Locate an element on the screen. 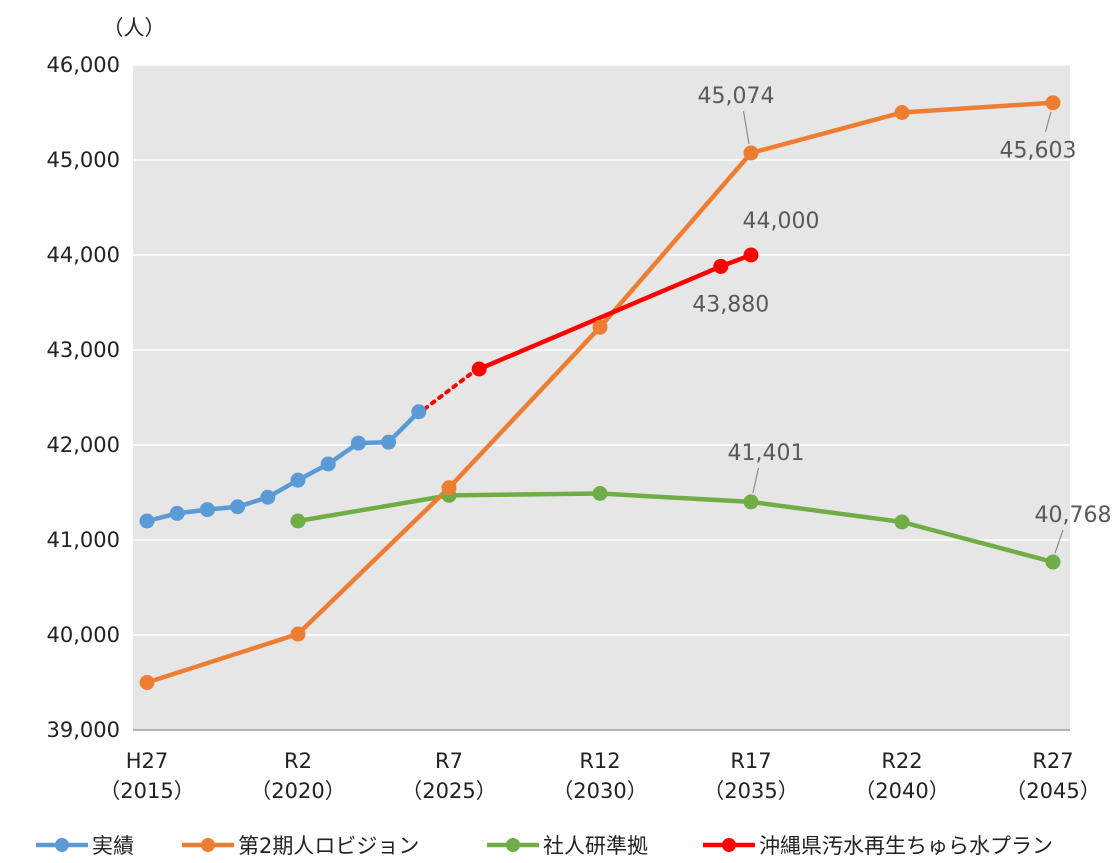 This screenshot has height=863, width=1115. data-label: 45,603 is located at coordinates (1038, 151).